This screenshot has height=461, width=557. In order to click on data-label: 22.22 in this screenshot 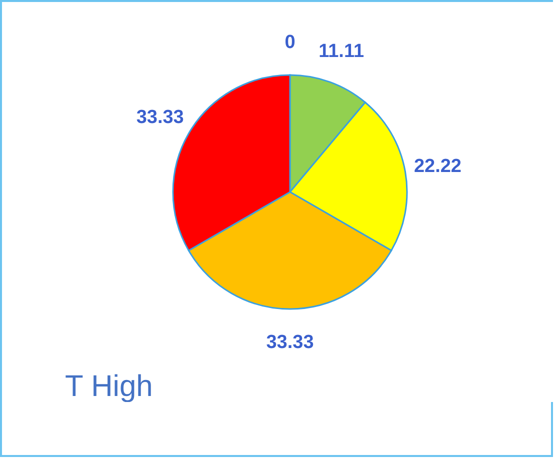, I will do `click(438, 166)`.